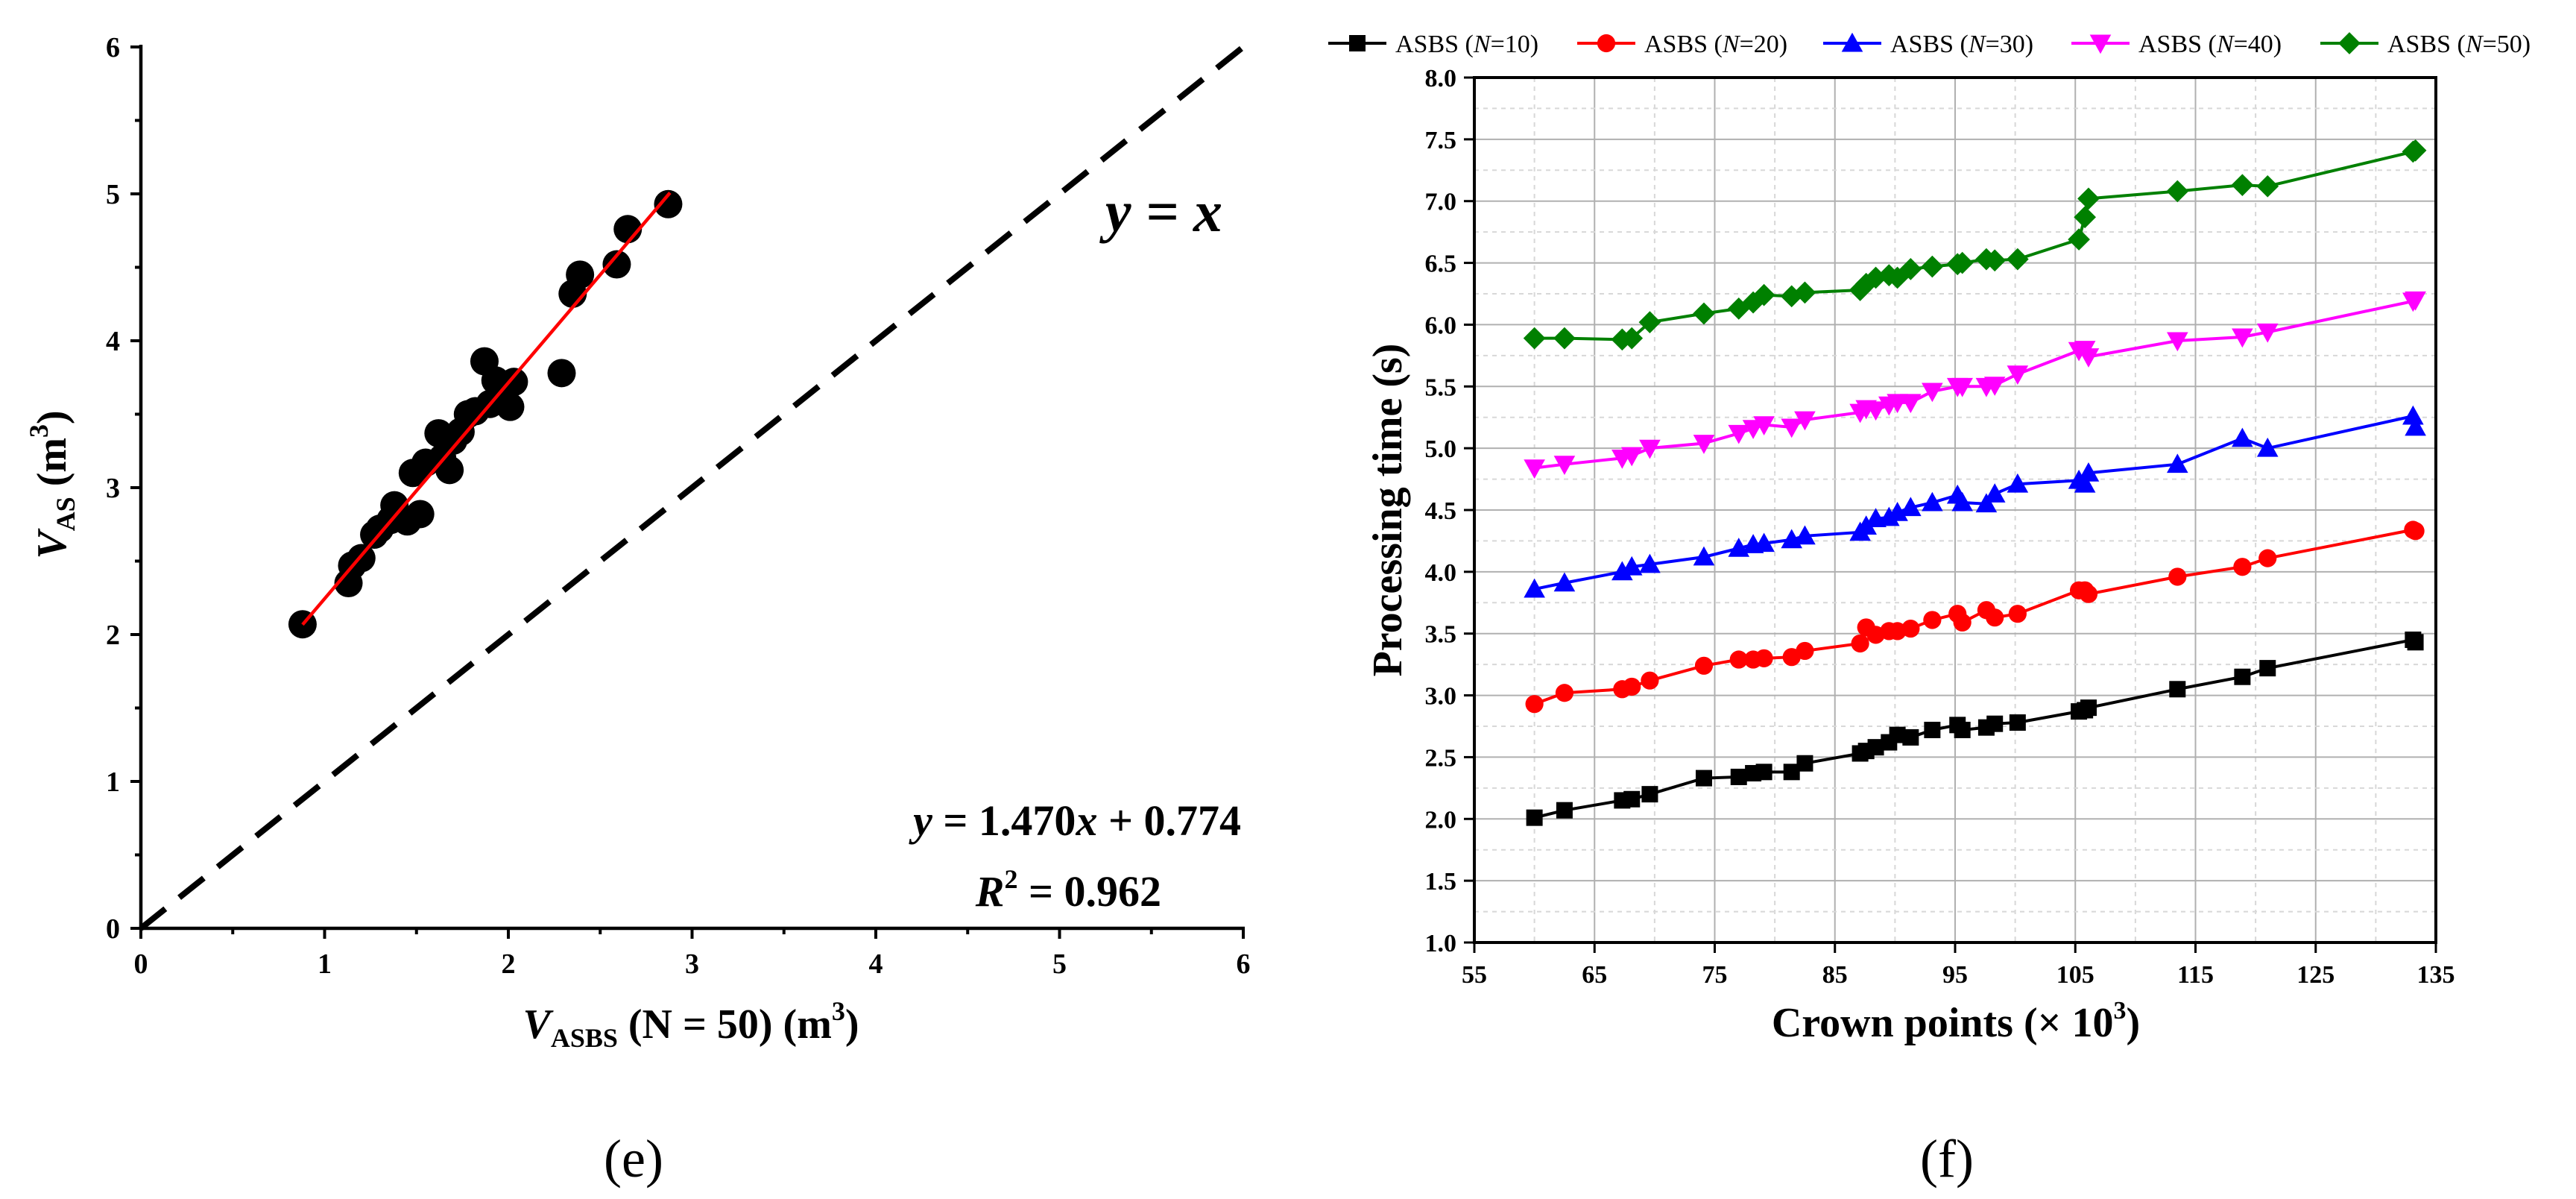 The image size is (2576, 1199). I want to click on identity-line-label: y = x, so click(1160, 211).